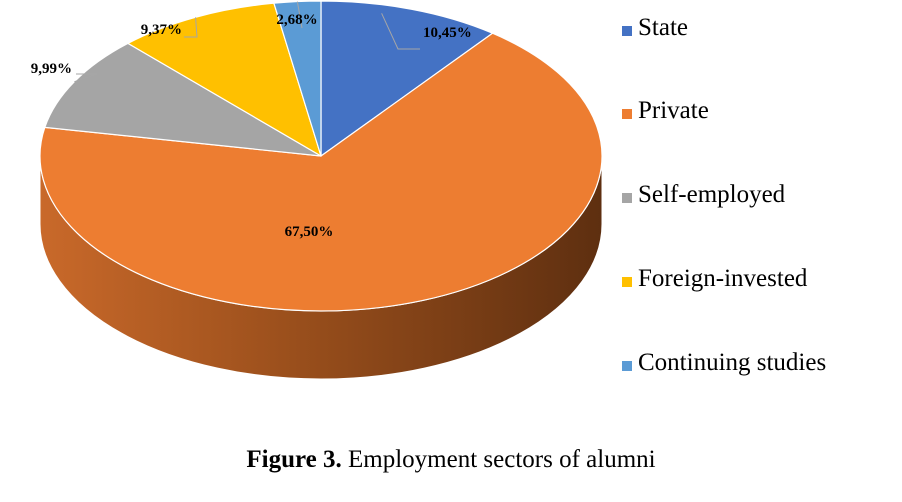  Describe the element at coordinates (627, 366) in the screenshot. I see `legend-swatch-continuing-studies` at that location.